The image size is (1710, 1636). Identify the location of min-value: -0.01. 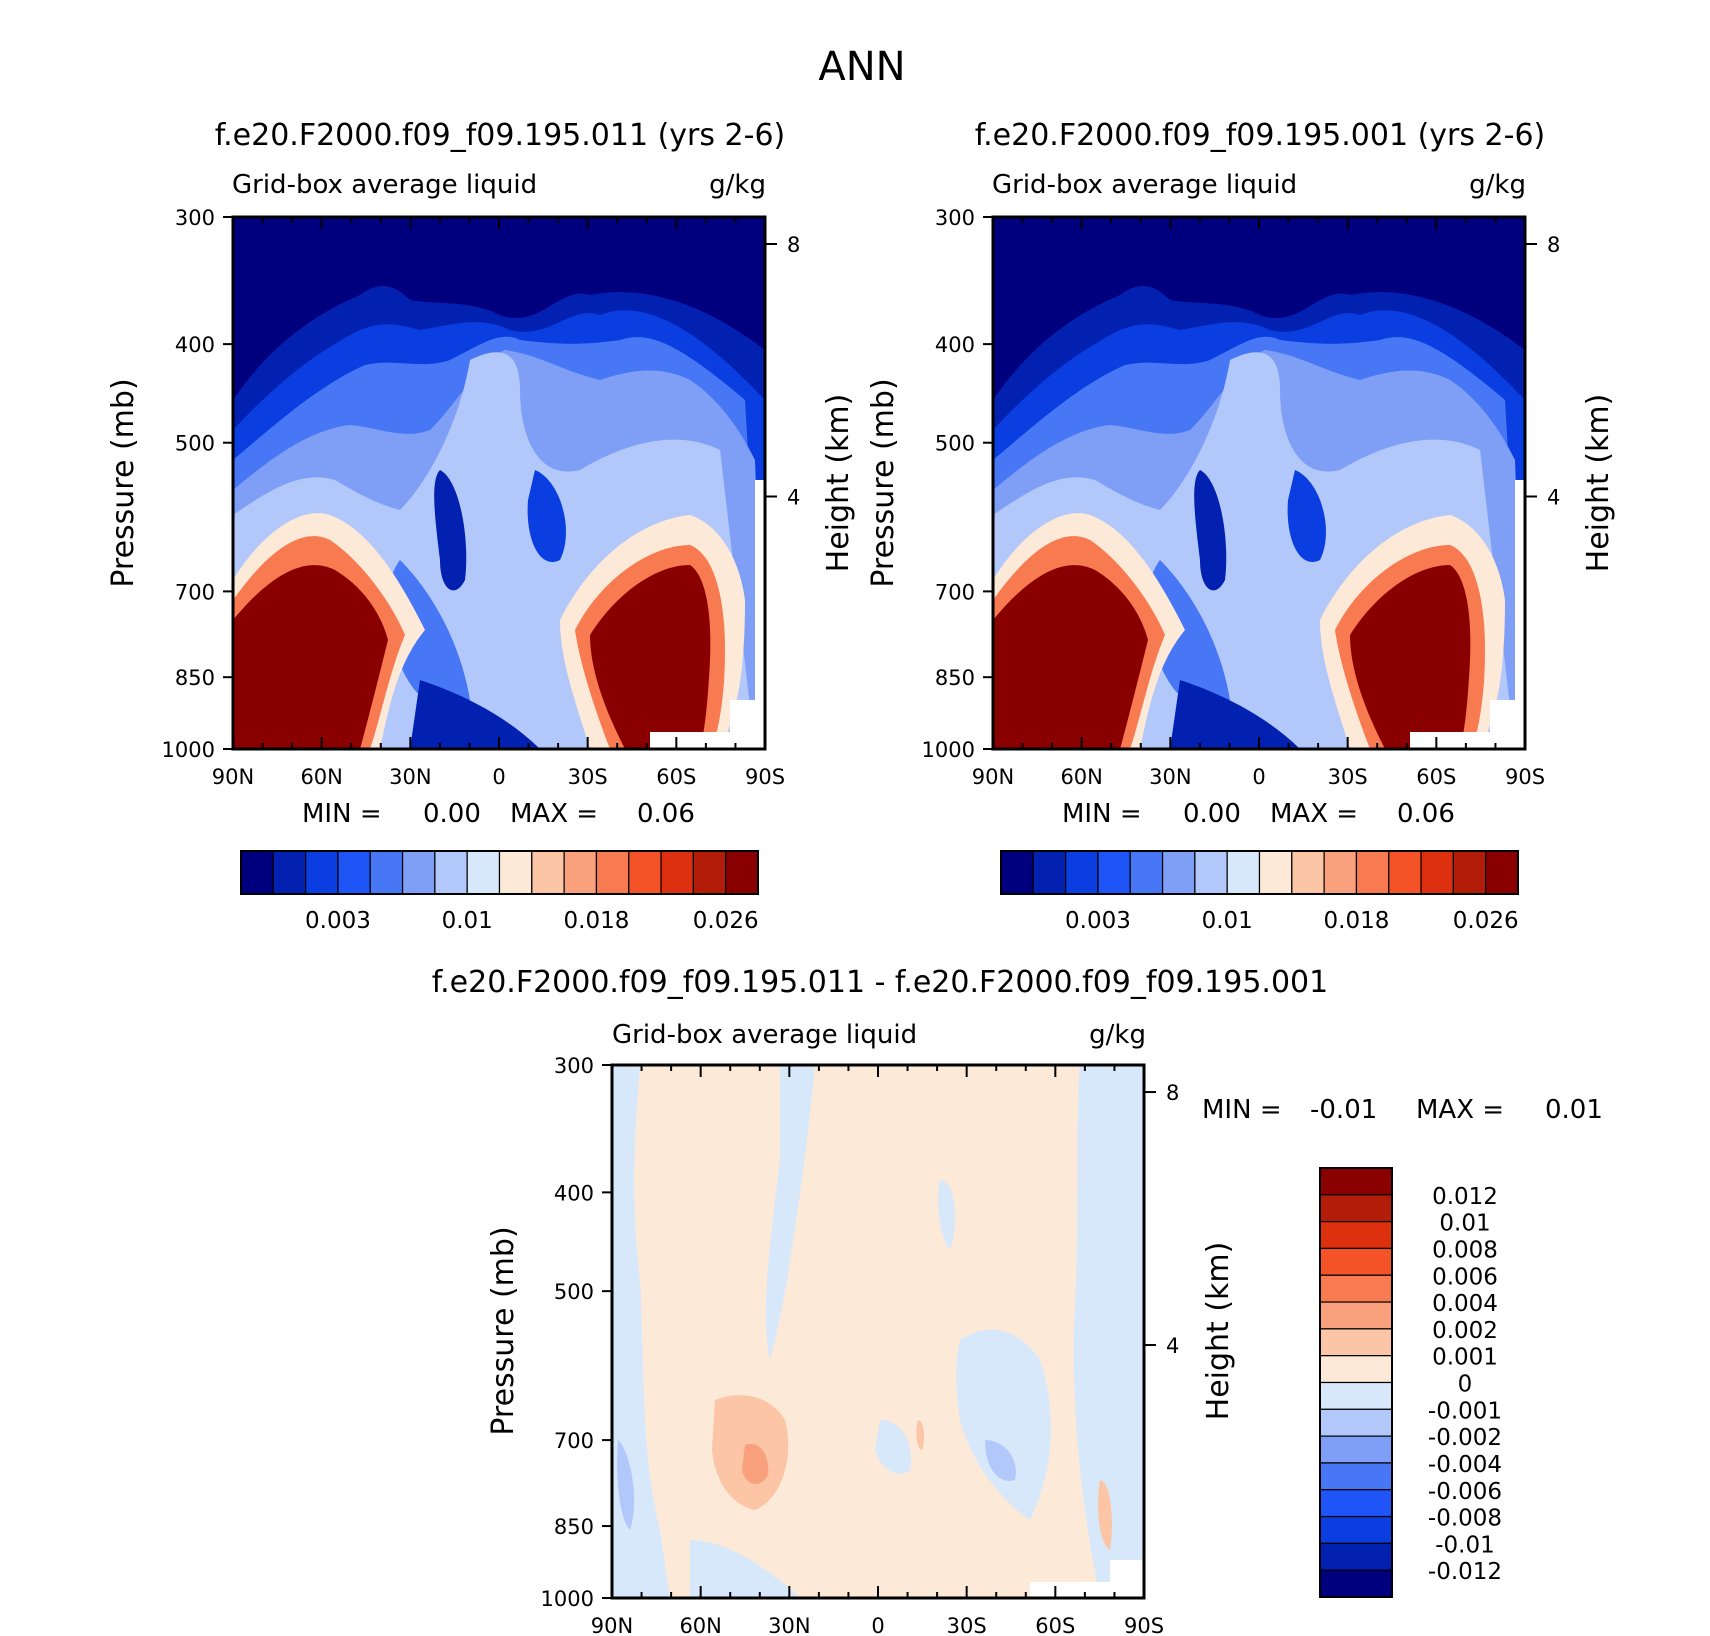
(1343, 1110).